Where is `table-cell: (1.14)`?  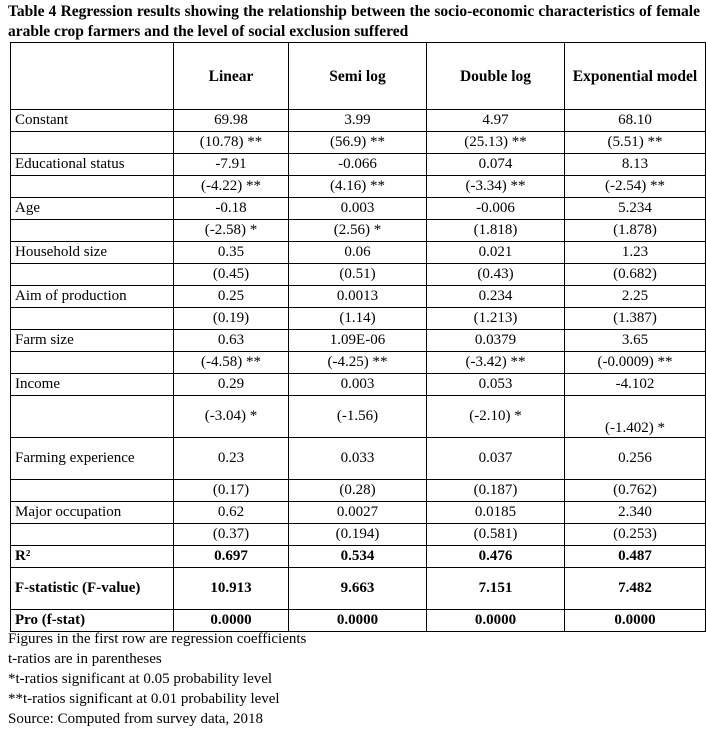
table-cell: (1.14) is located at coordinates (357, 318).